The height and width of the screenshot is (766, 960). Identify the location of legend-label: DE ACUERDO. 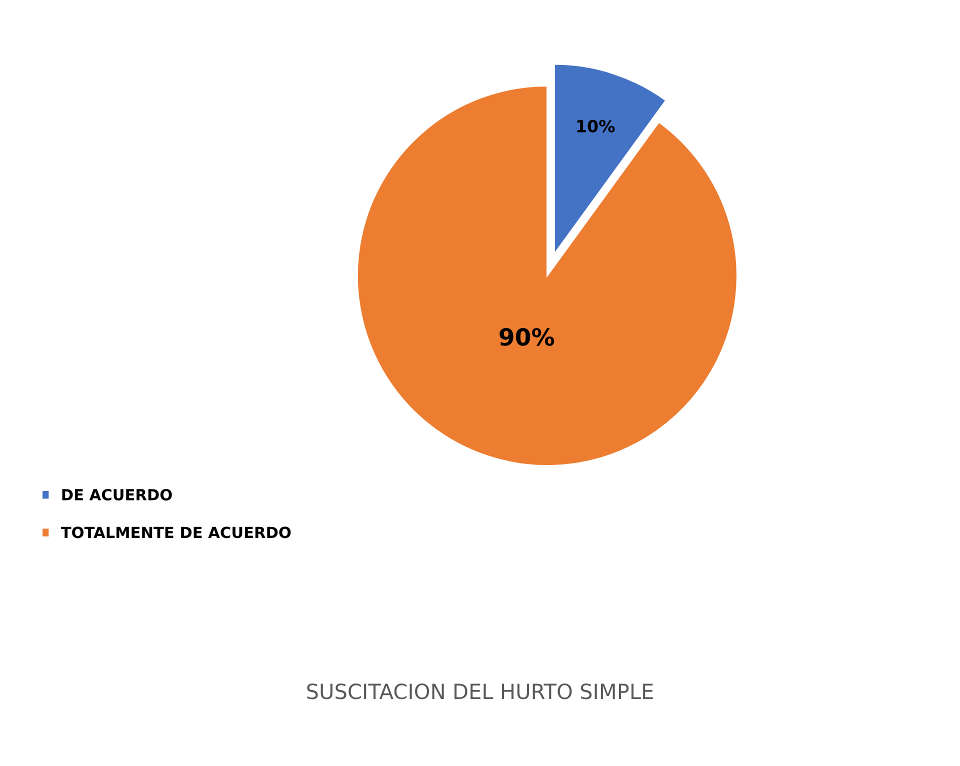
(117, 494).